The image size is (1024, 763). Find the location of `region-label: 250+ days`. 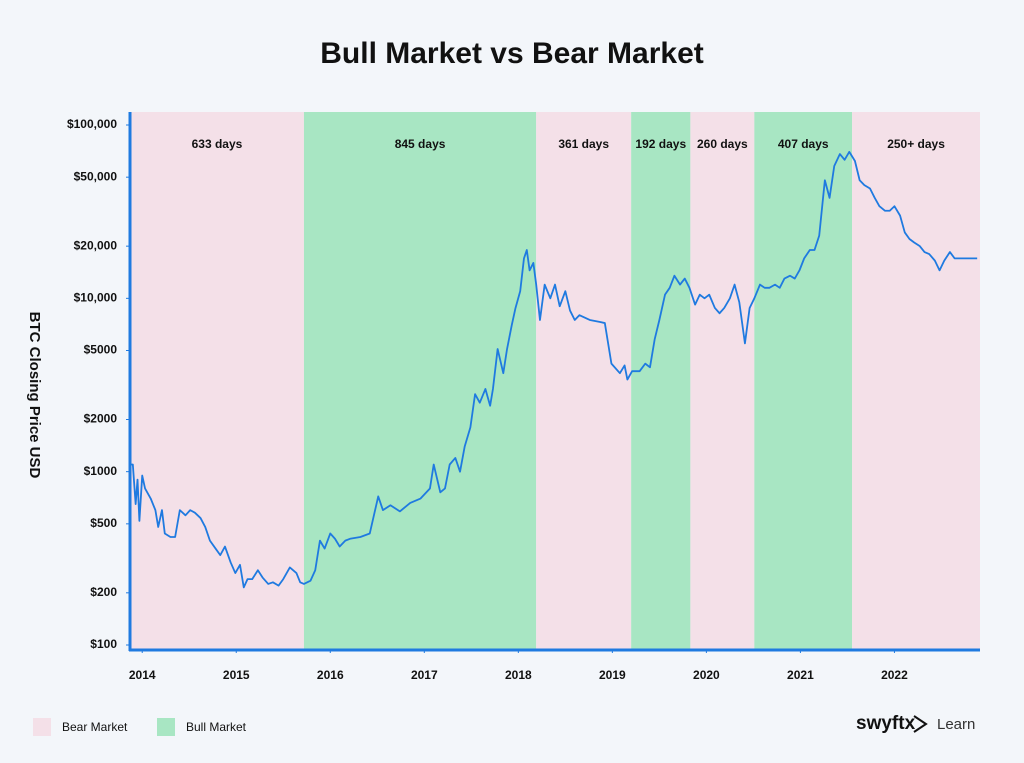

region-label: 250+ days is located at coordinates (916, 144).